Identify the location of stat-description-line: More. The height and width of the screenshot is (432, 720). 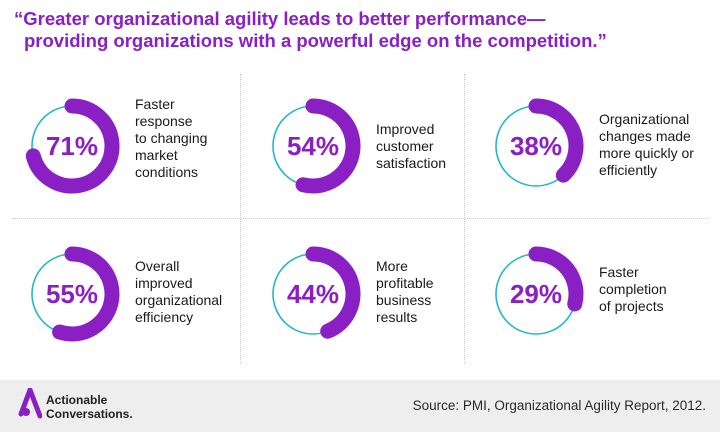
(392, 266).